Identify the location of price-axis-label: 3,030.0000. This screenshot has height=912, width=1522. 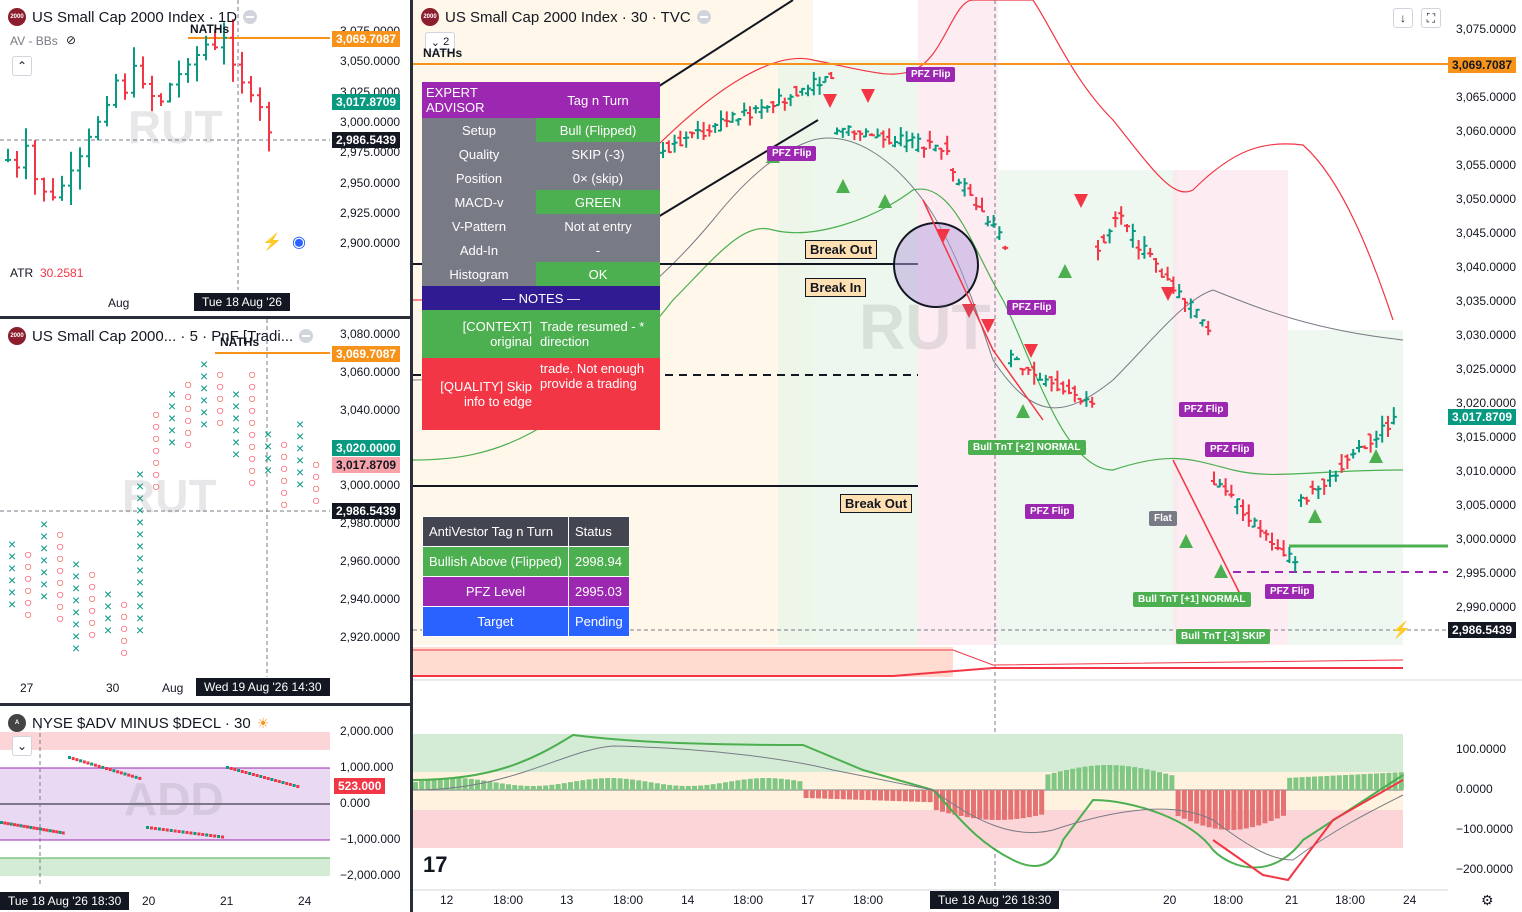
(1486, 335).